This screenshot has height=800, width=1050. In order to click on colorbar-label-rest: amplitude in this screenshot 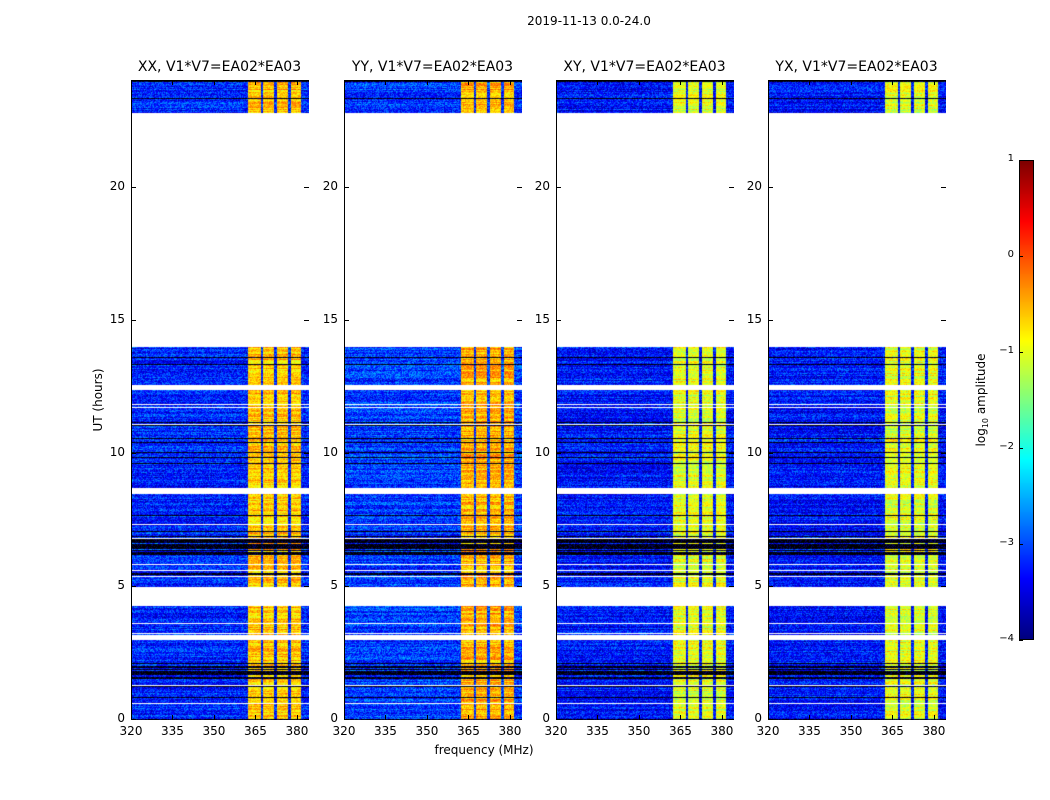, I will do `click(980, 385)`.